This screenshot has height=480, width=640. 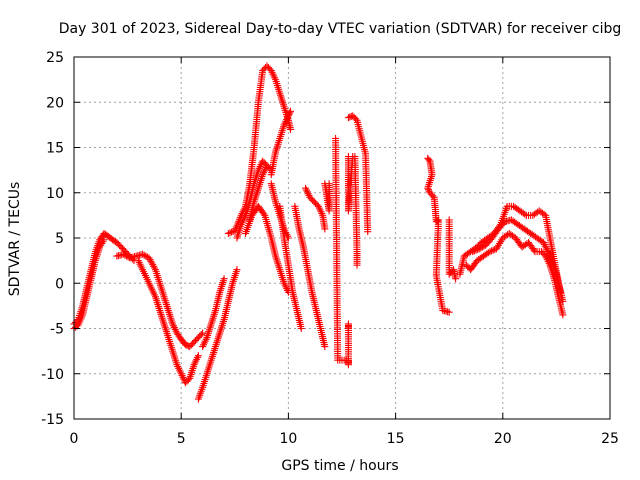 What do you see at coordinates (57, 330) in the screenshot?
I see `y-tick-label: -5` at bounding box center [57, 330].